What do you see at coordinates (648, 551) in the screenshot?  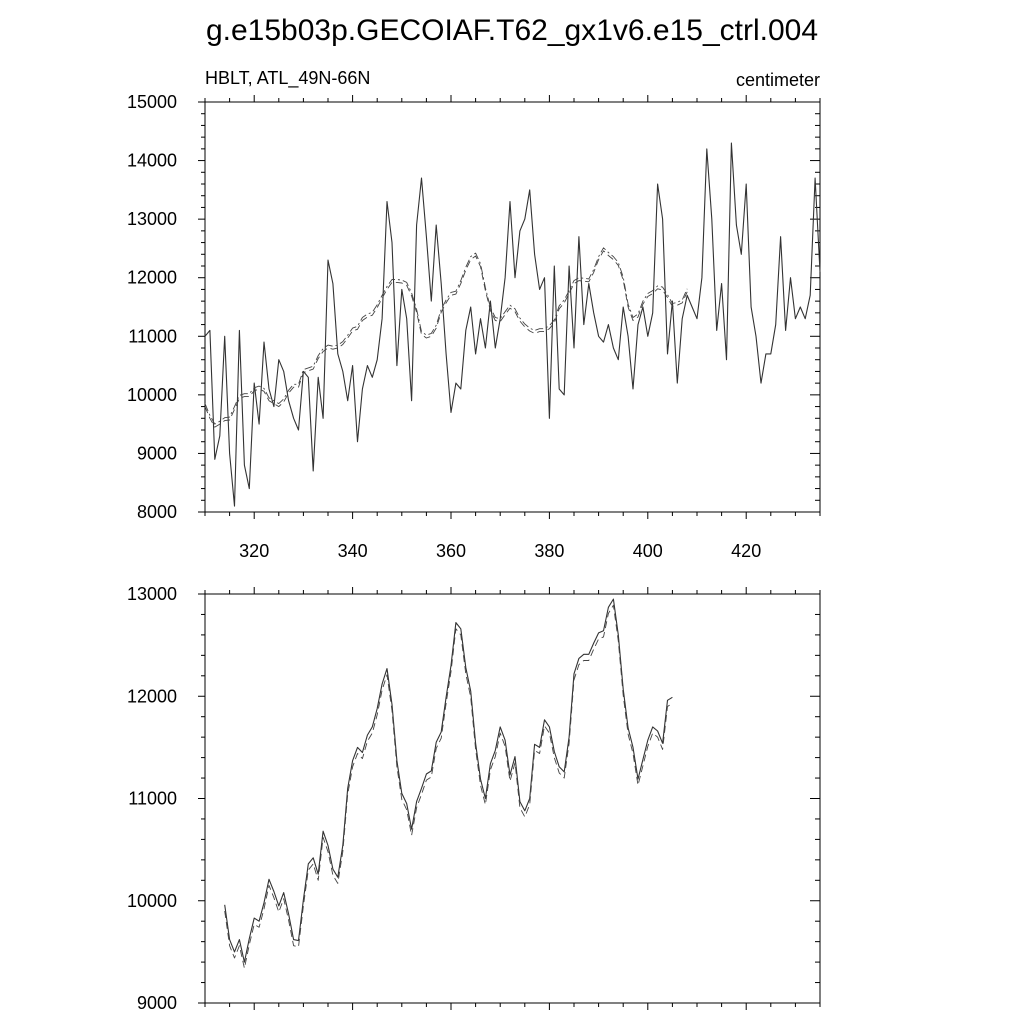 I see `x-tick-label: 400` at bounding box center [648, 551].